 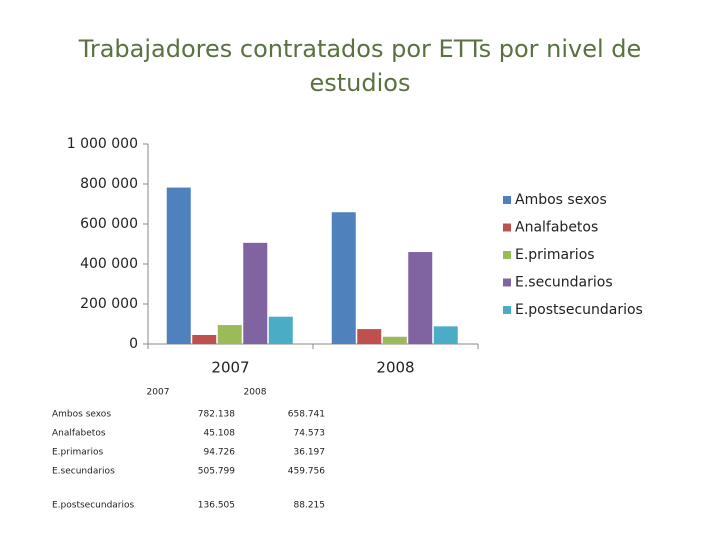 What do you see at coordinates (79, 434) in the screenshot?
I see `table-row-label: Analfabetos` at bounding box center [79, 434].